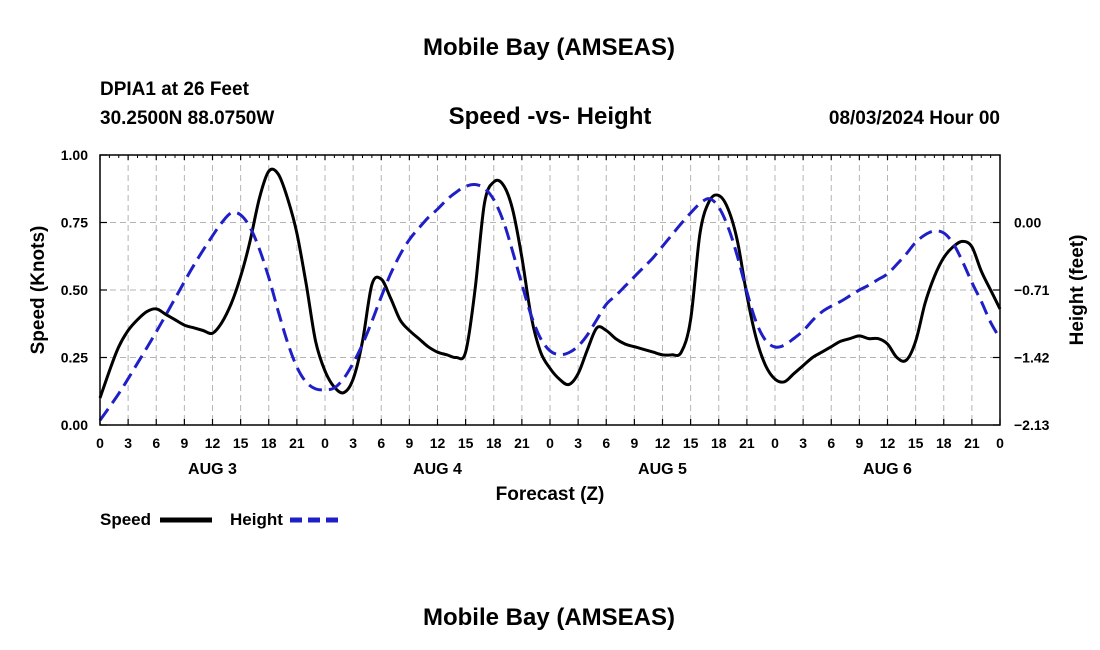 The height and width of the screenshot is (650, 1100). What do you see at coordinates (1032, 290) in the screenshot?
I see `y-right-tick-label: −0.71` at bounding box center [1032, 290].